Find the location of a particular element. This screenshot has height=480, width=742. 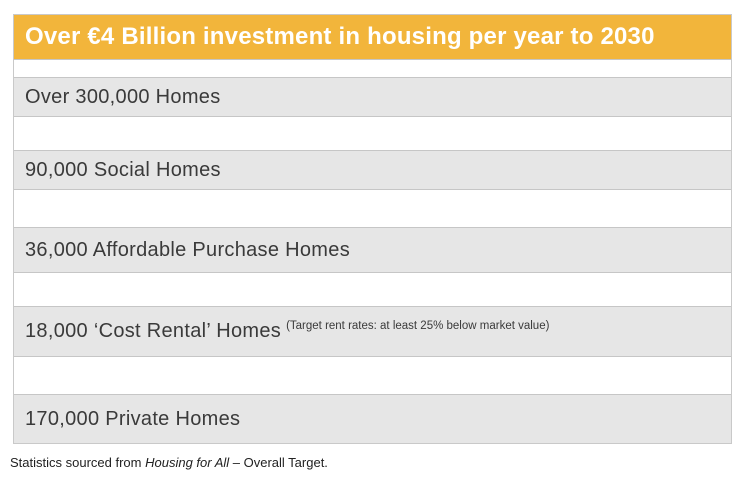

footnote-prefix: Statistics sourced from is located at coordinates (78, 462).